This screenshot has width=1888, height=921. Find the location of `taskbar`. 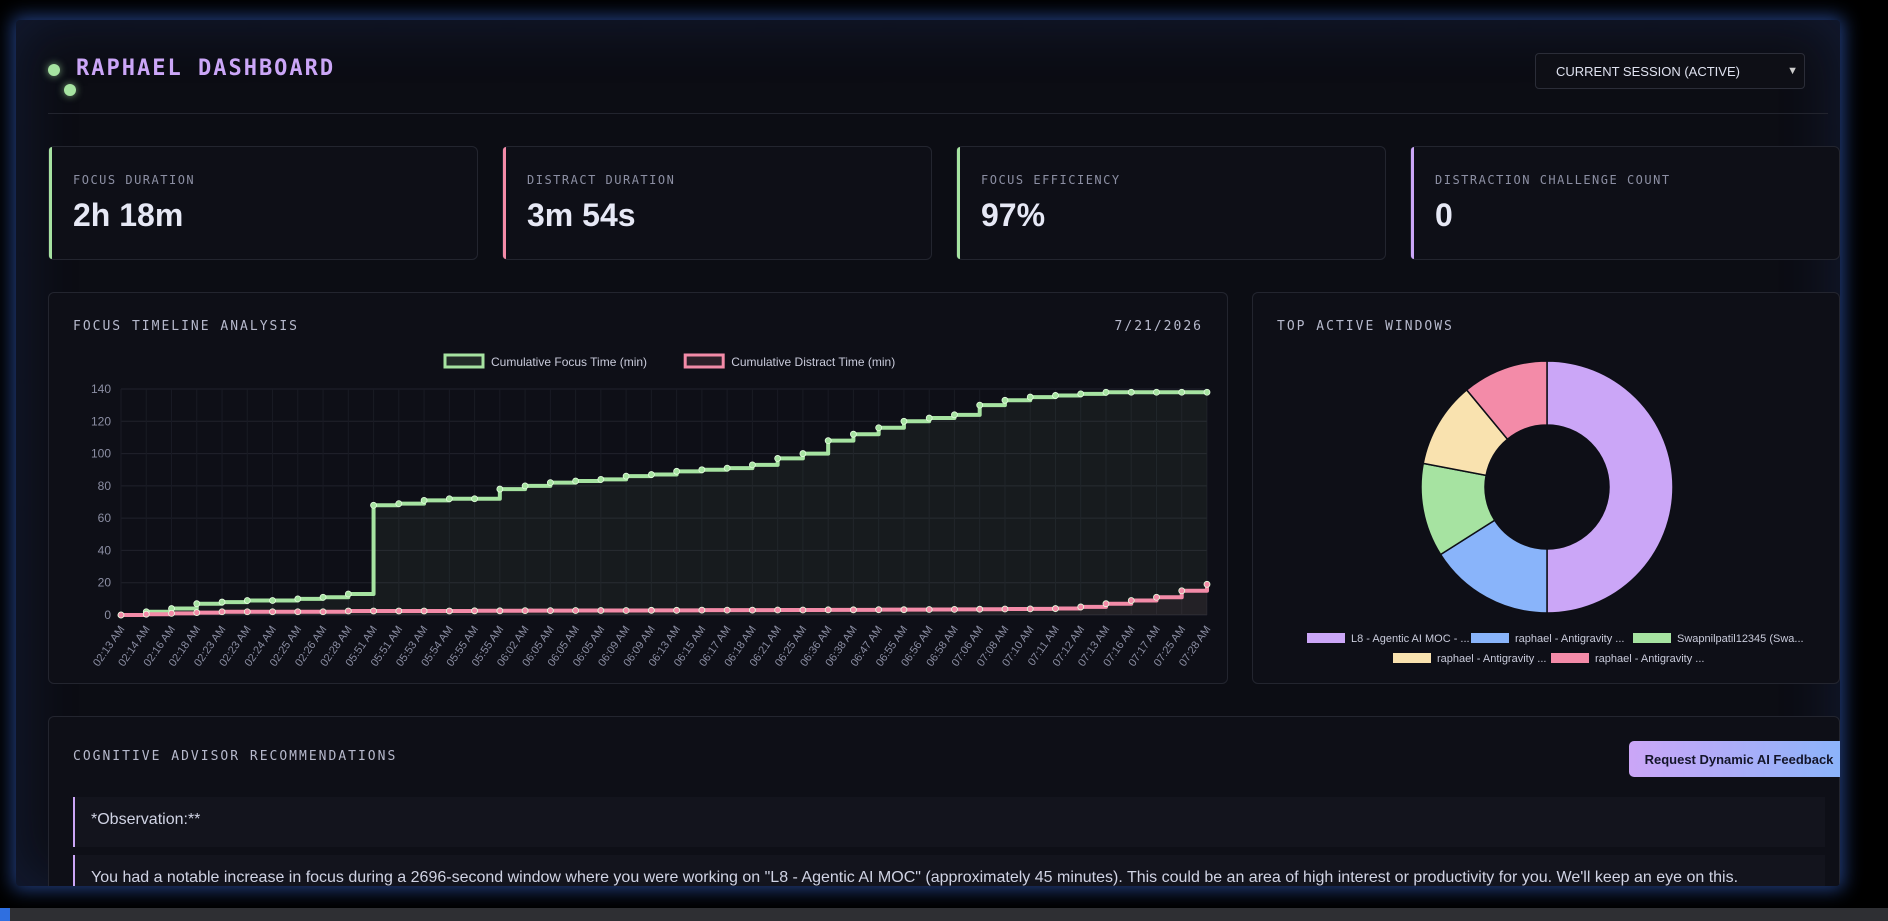

taskbar is located at coordinates (944, 914).